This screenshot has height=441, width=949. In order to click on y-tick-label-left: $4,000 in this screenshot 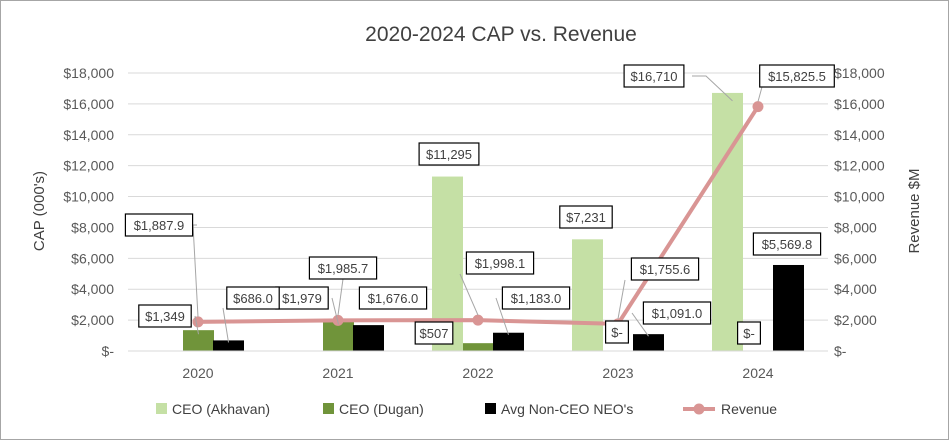, I will do `click(92, 289)`.